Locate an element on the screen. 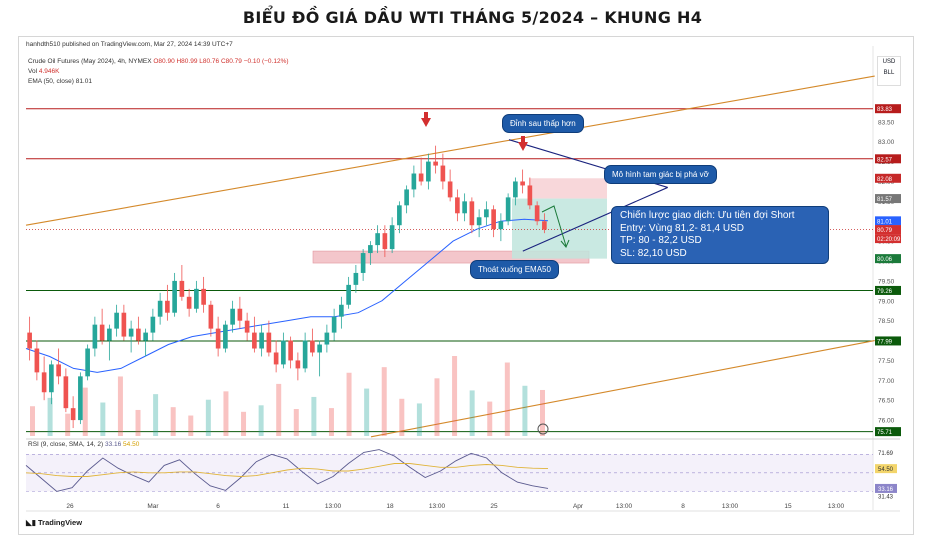 Image resolution: width=945 pixels, height=547 pixels. replay-icon is located at coordinates (543, 429).